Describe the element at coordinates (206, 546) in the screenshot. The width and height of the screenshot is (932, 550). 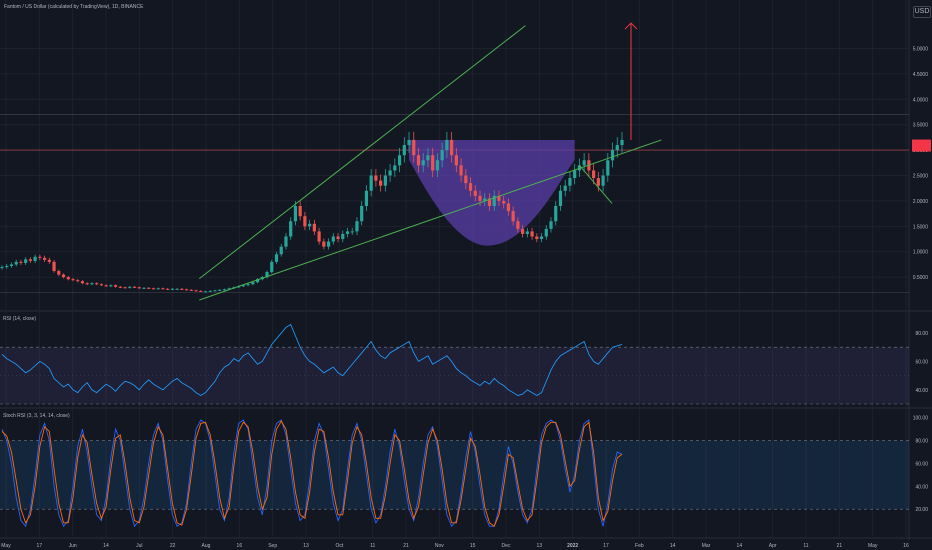
I see `time-tick-label: Aug` at that location.